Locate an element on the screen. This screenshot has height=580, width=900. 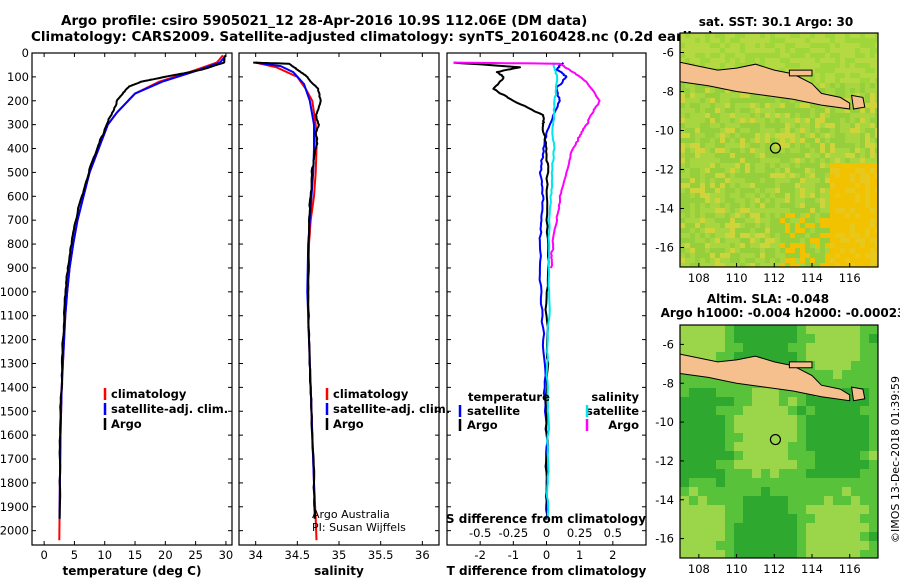
y-tick-label: 2000 is located at coordinates (14, 531).